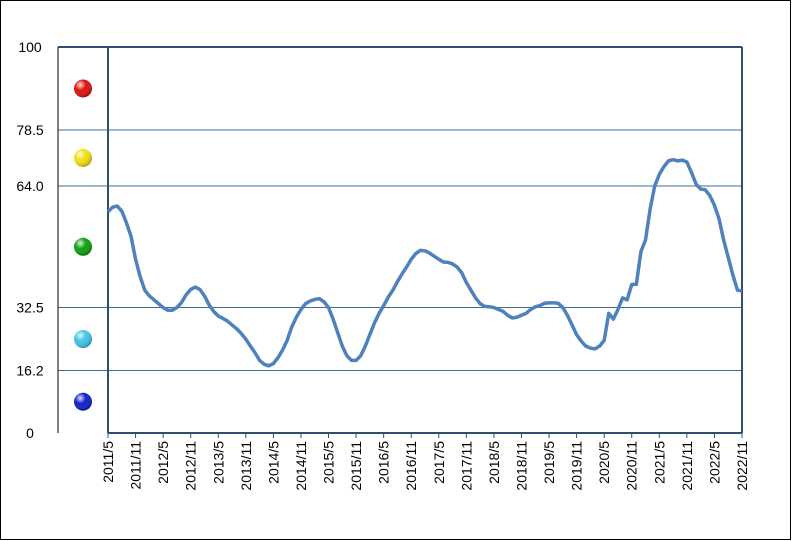 The image size is (792, 541). I want to click on x-tick-label: 2015/5, so click(329, 462).